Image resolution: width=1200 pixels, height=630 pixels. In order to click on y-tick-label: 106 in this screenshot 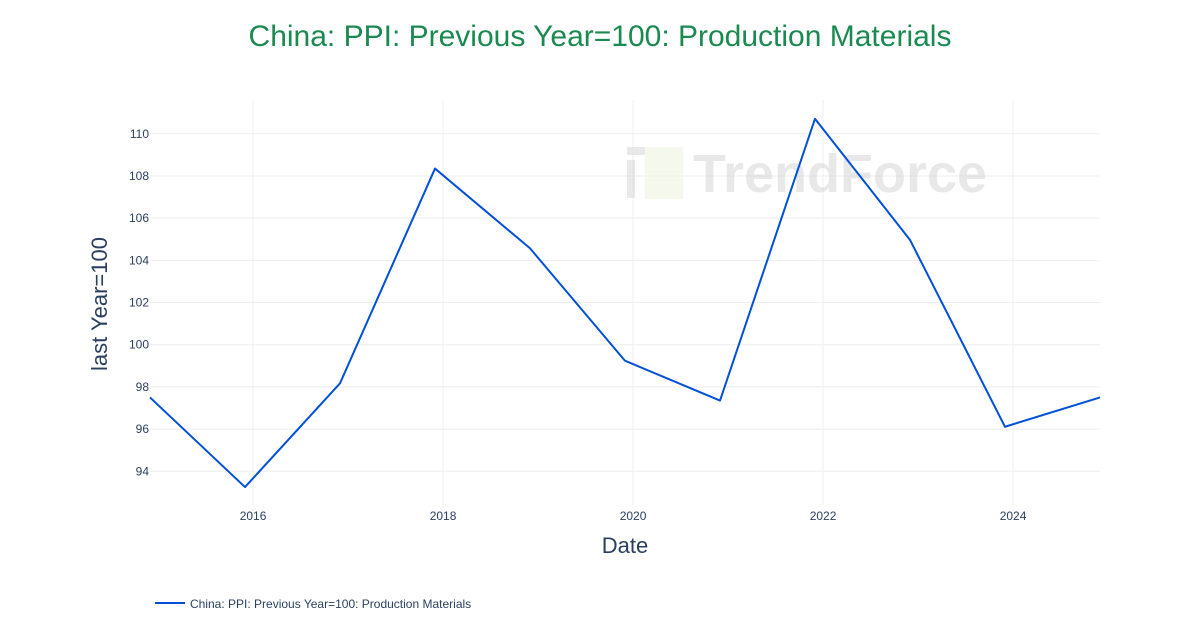, I will do `click(139, 218)`.